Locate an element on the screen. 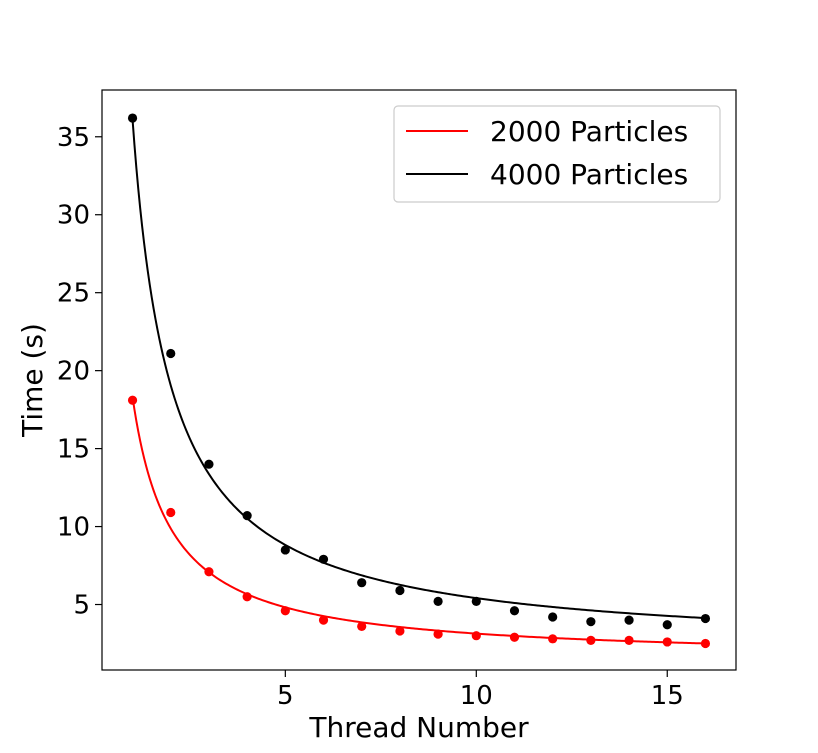 This screenshot has width=818, height=753. legend-label-2000: 2000 Particles is located at coordinates (589, 131).